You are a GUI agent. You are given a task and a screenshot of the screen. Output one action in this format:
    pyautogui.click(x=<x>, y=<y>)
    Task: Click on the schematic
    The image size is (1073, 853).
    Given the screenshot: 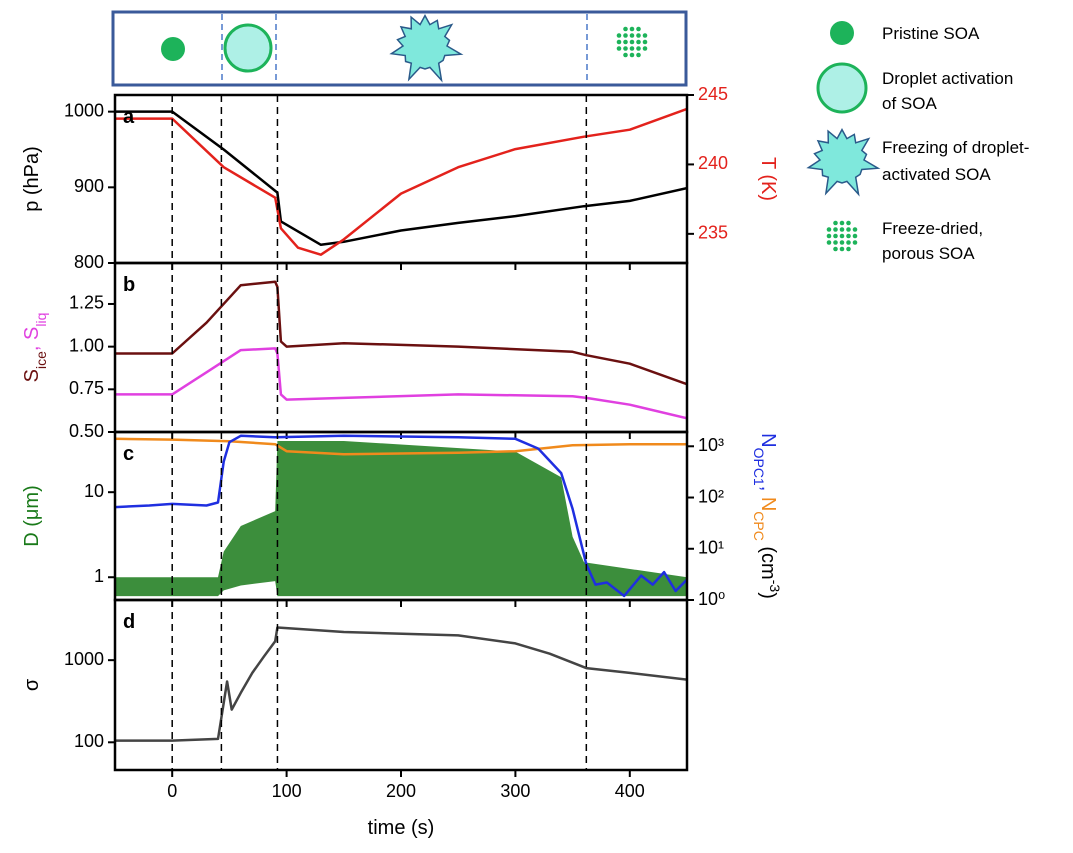 What is the action you would take?
    pyautogui.click(x=399, y=48)
    